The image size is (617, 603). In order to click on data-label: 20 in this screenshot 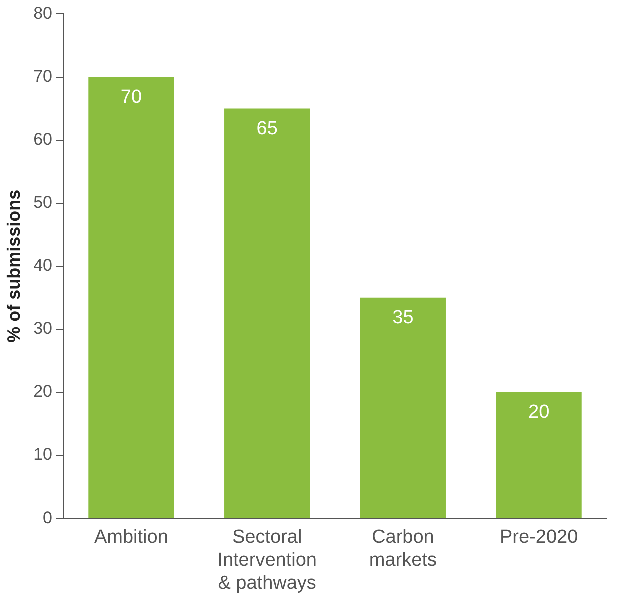, I will do `click(539, 413)`.